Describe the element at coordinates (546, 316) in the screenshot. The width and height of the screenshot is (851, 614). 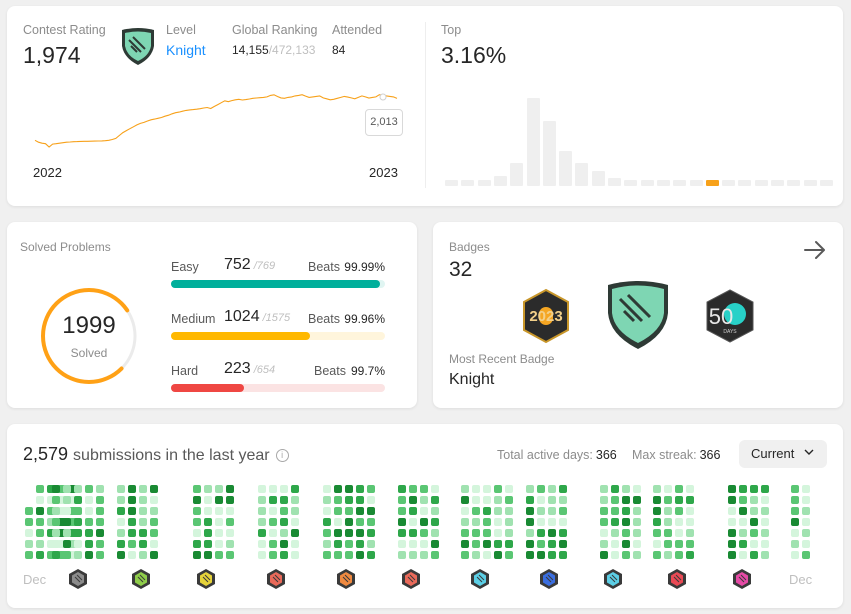
I see `annual-badge-2023-icon: 2023` at that location.